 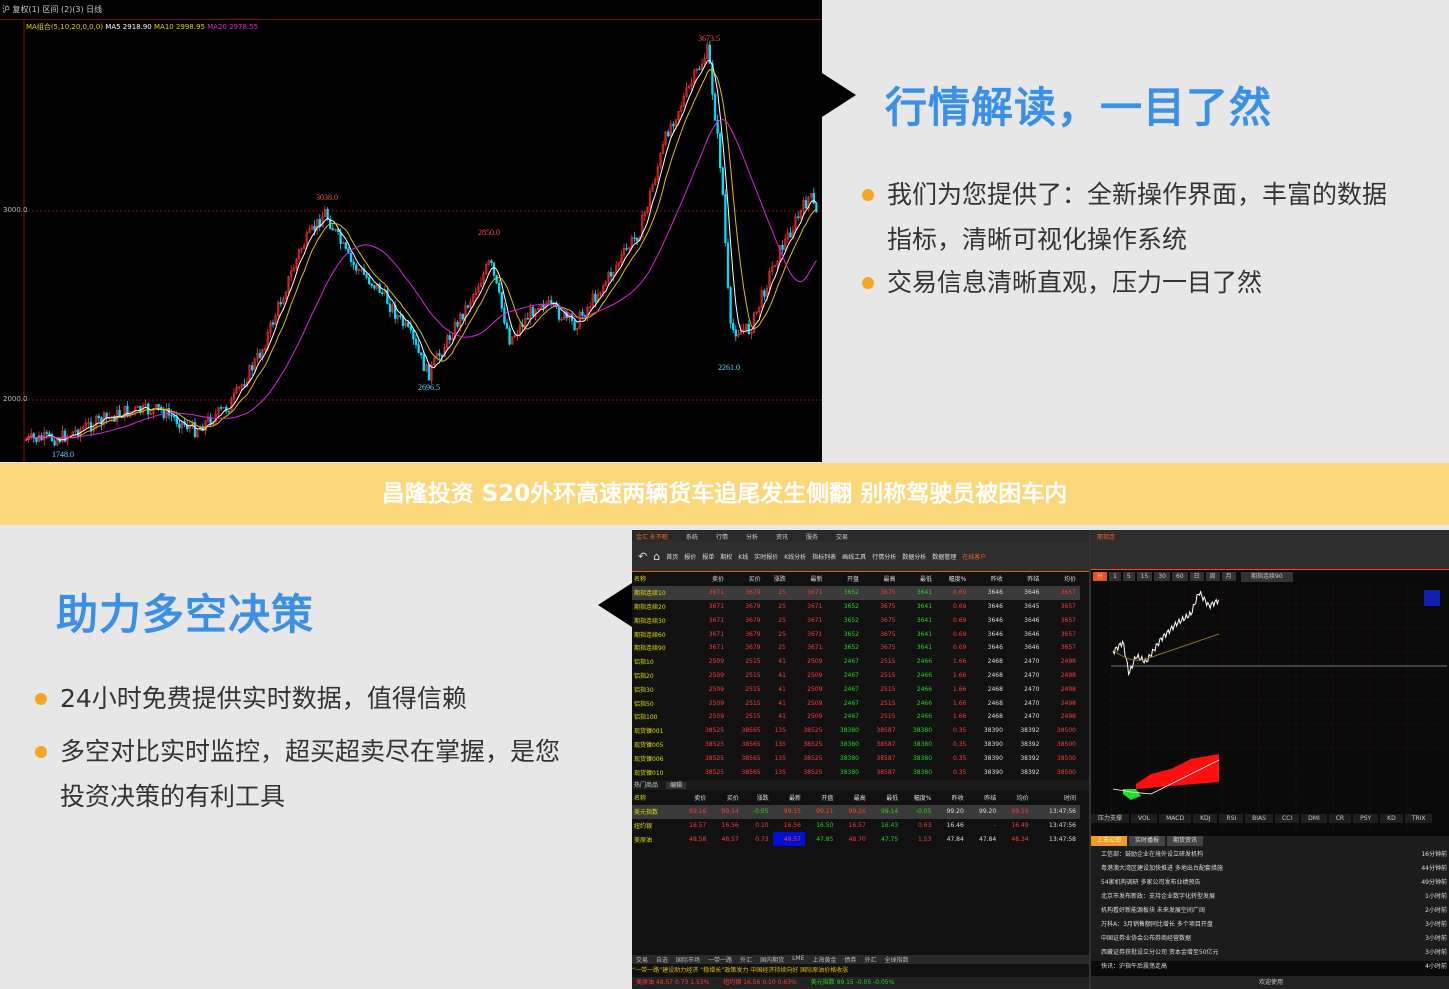 What do you see at coordinates (1391, 818) in the screenshot?
I see `indicator-tab: KD` at bounding box center [1391, 818].